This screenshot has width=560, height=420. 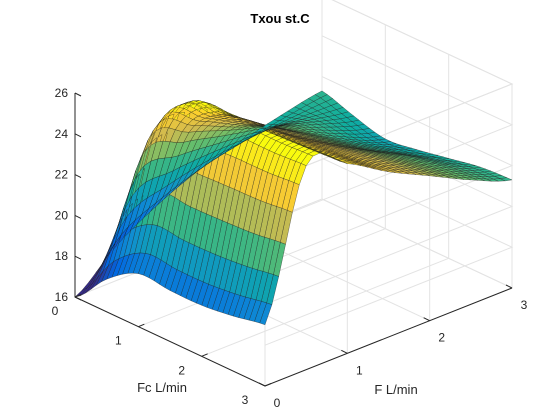 What do you see at coordinates (62, 256) in the screenshot?
I see `z-tick-label: 18` at bounding box center [62, 256].